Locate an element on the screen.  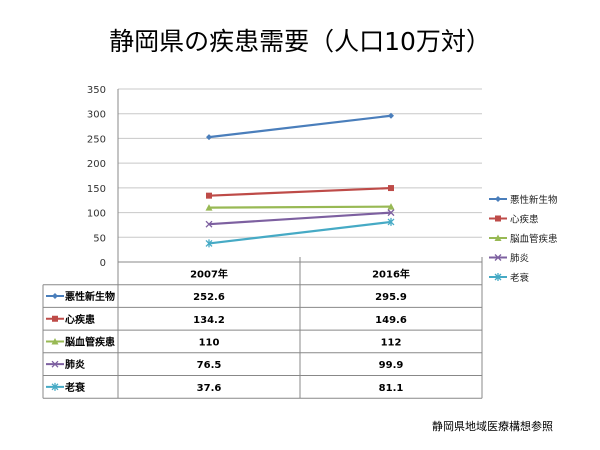
legend-label: 脳血管疾患 is located at coordinates (534, 239).